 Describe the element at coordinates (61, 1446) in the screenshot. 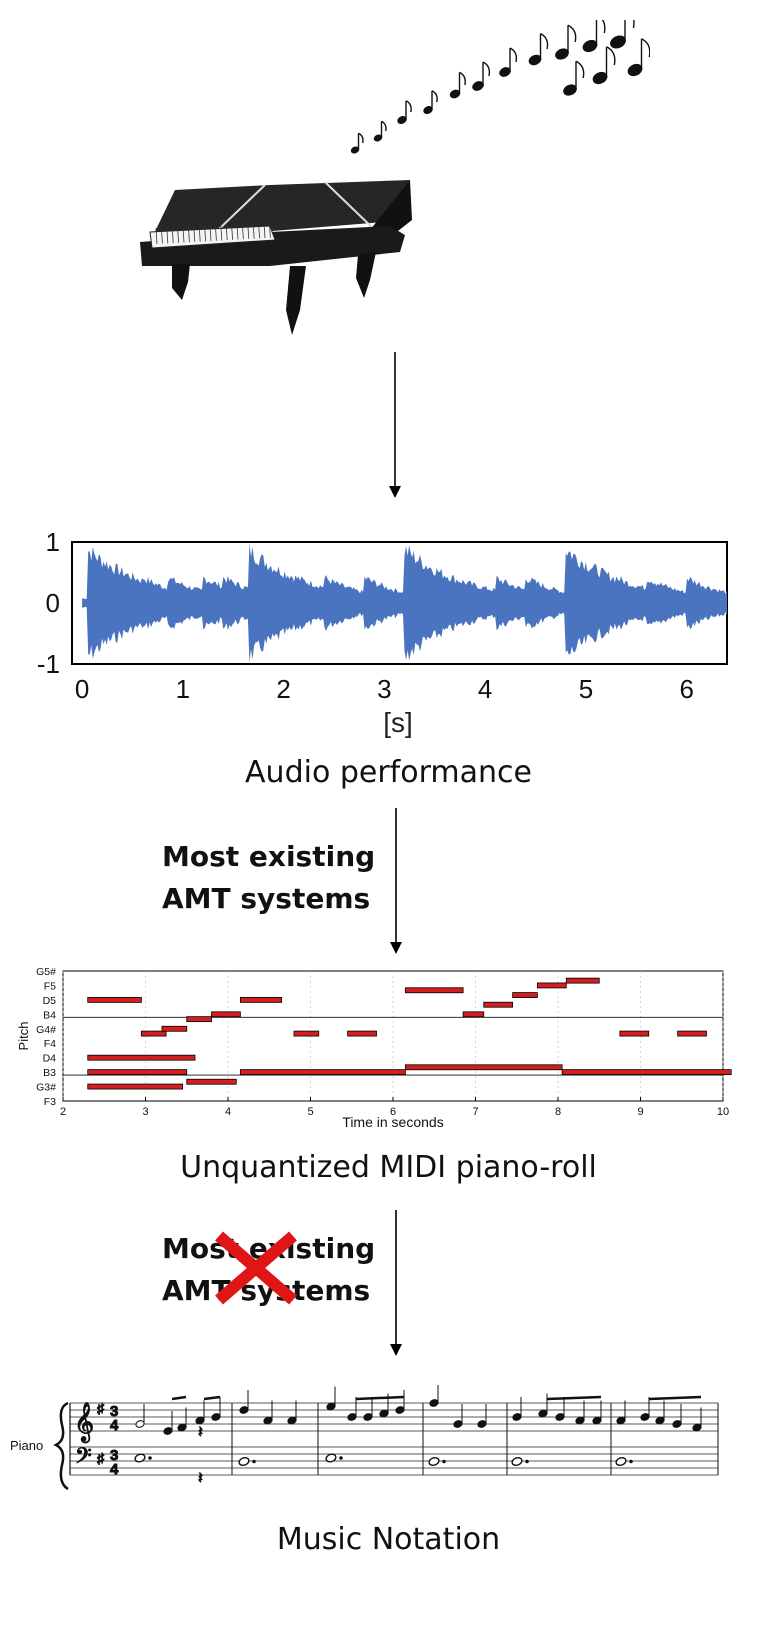

I see `grand-staff-brace` at that location.